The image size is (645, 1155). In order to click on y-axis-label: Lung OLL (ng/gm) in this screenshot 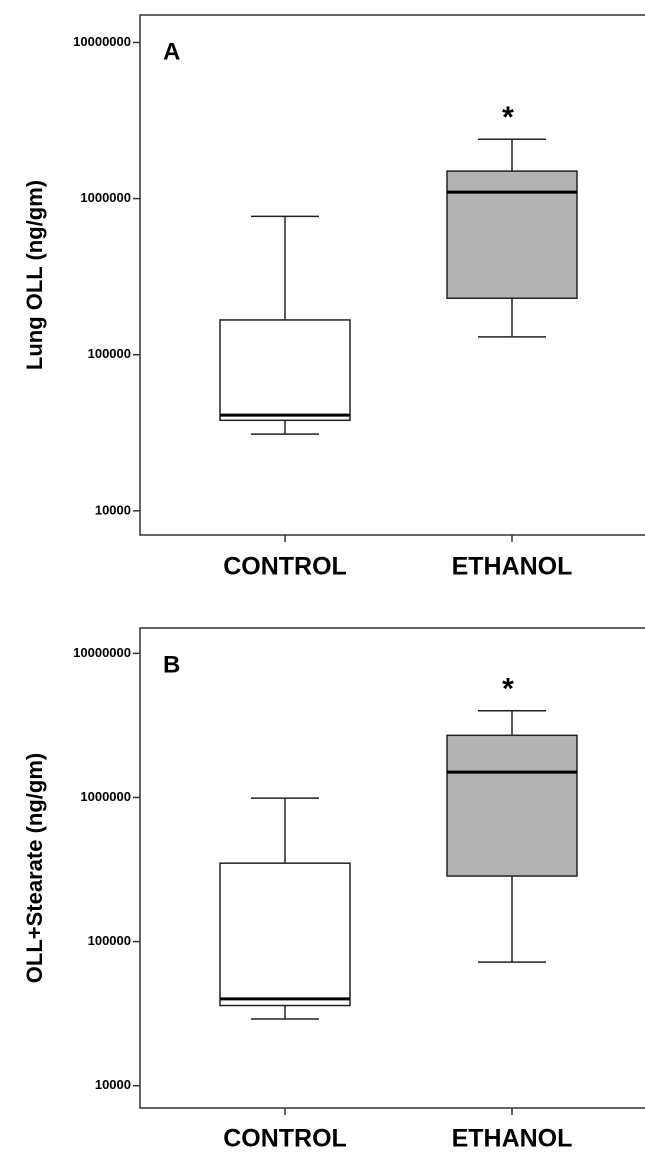, I will do `click(34, 275)`.